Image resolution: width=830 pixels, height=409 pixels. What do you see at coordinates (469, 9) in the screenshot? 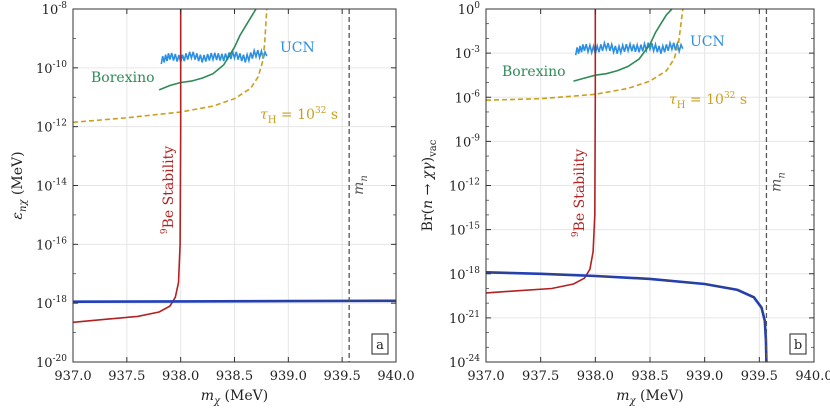
I see `y-tick-label: 10⁰` at bounding box center [469, 9].